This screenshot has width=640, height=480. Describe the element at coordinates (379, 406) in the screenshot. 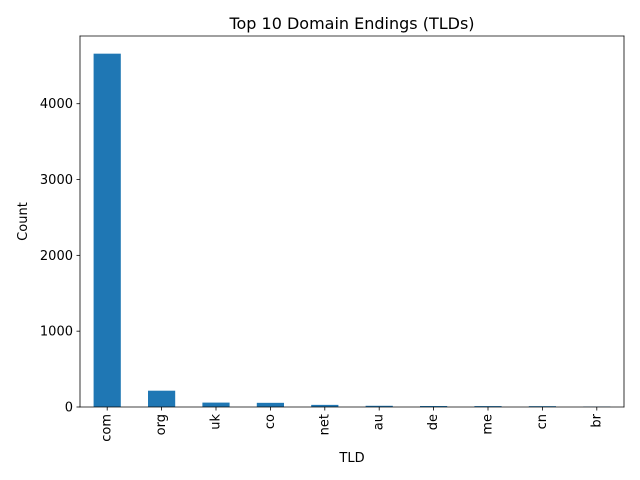

I see `bar-au` at that location.